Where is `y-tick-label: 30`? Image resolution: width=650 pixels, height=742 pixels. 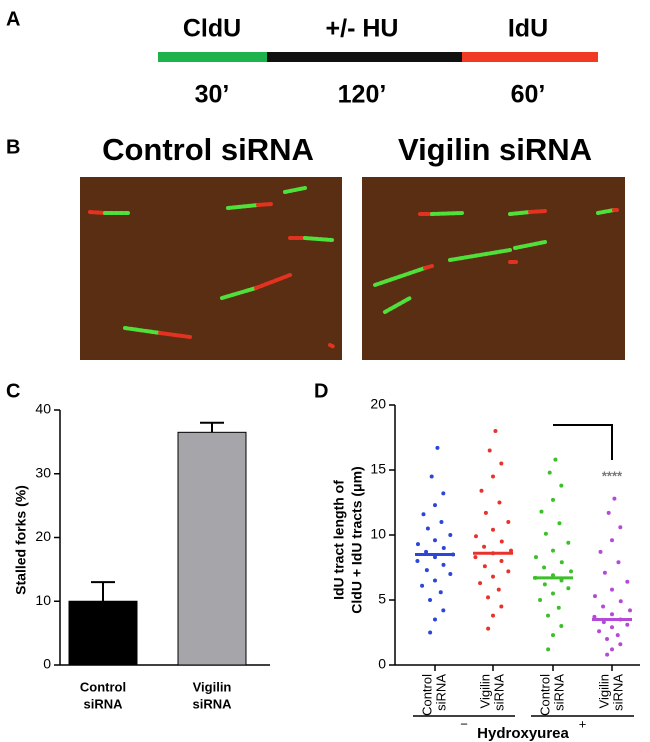
y-tick-label: 30 is located at coordinates (43, 472).